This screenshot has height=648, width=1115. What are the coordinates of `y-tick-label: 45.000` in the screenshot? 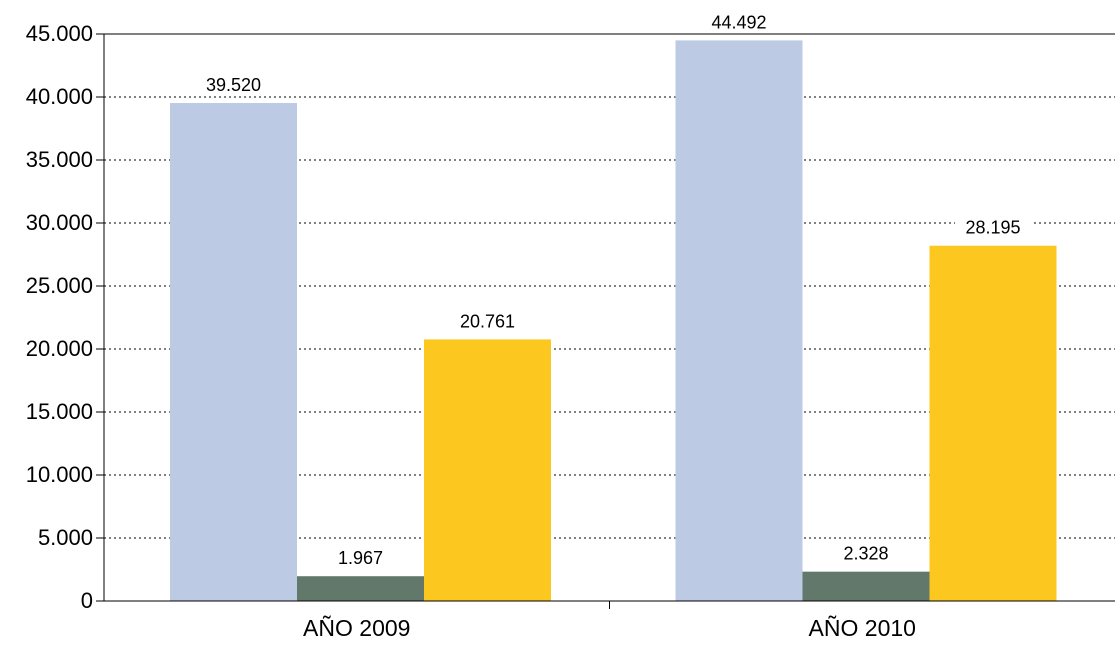 It's located at (59, 33).